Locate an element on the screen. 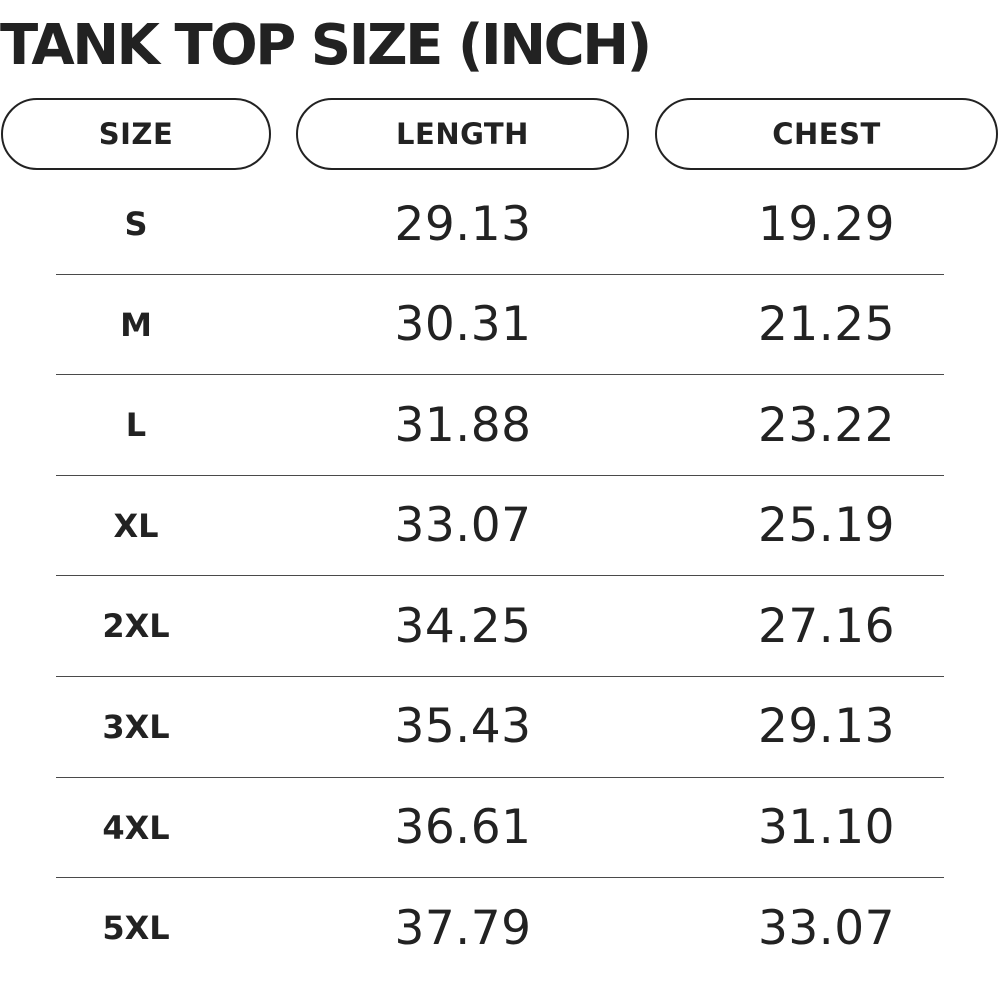 This screenshot has height=1000, width=1000. page-title: TANK TOP SIZE (INCH) is located at coordinates (326, 45).